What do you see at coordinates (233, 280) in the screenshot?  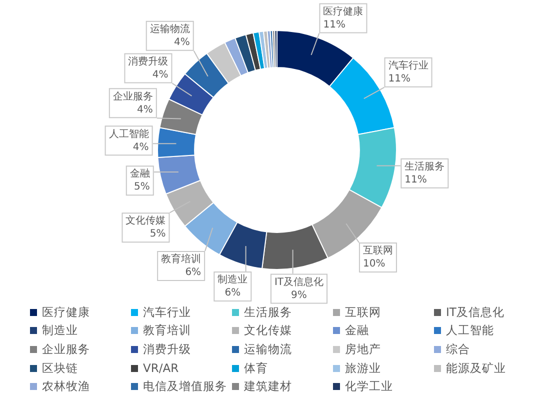 I see `slice-label: 制造业` at bounding box center [233, 280].